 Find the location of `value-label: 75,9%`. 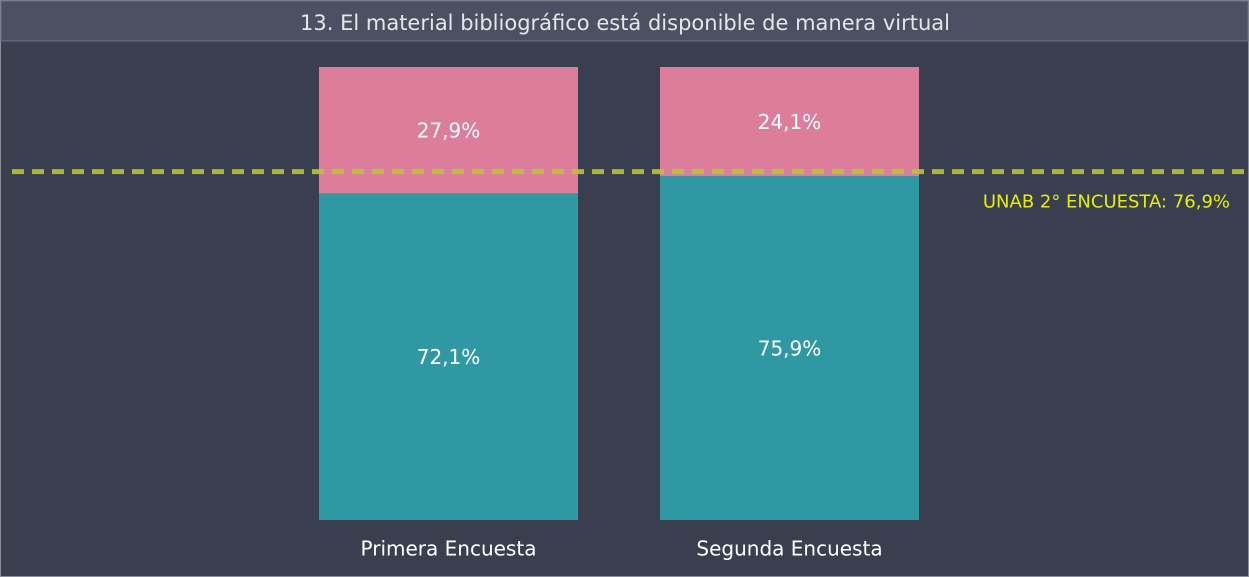

value-label: 75,9% is located at coordinates (790, 349).